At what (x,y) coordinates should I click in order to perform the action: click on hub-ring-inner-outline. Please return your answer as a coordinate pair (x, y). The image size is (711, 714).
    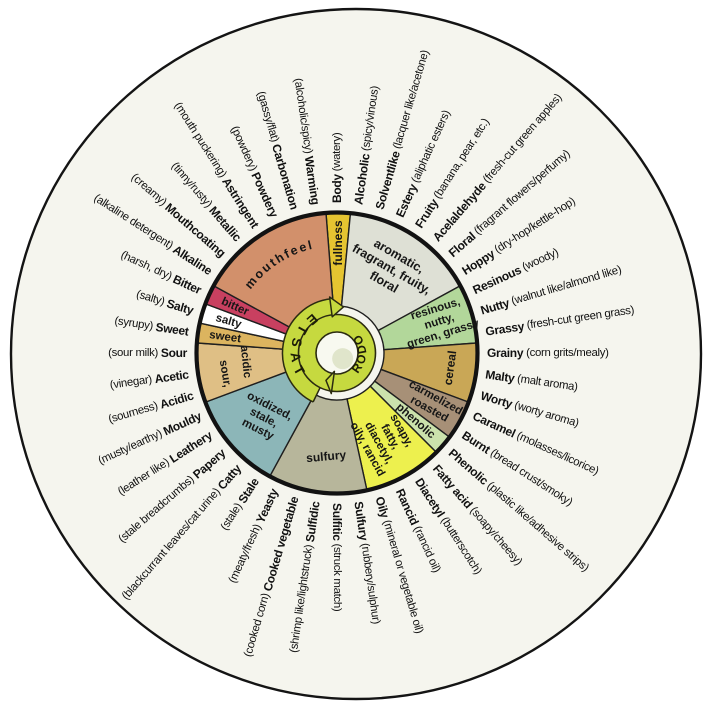
    Looking at the image, I should click on (337, 353).